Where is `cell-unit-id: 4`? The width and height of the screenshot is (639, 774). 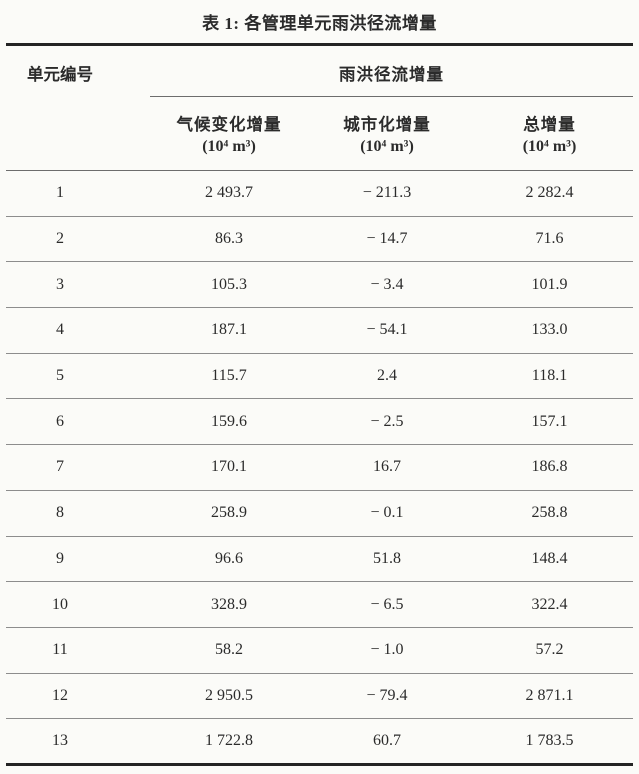
cell-unit-id: 4 is located at coordinates (78, 330).